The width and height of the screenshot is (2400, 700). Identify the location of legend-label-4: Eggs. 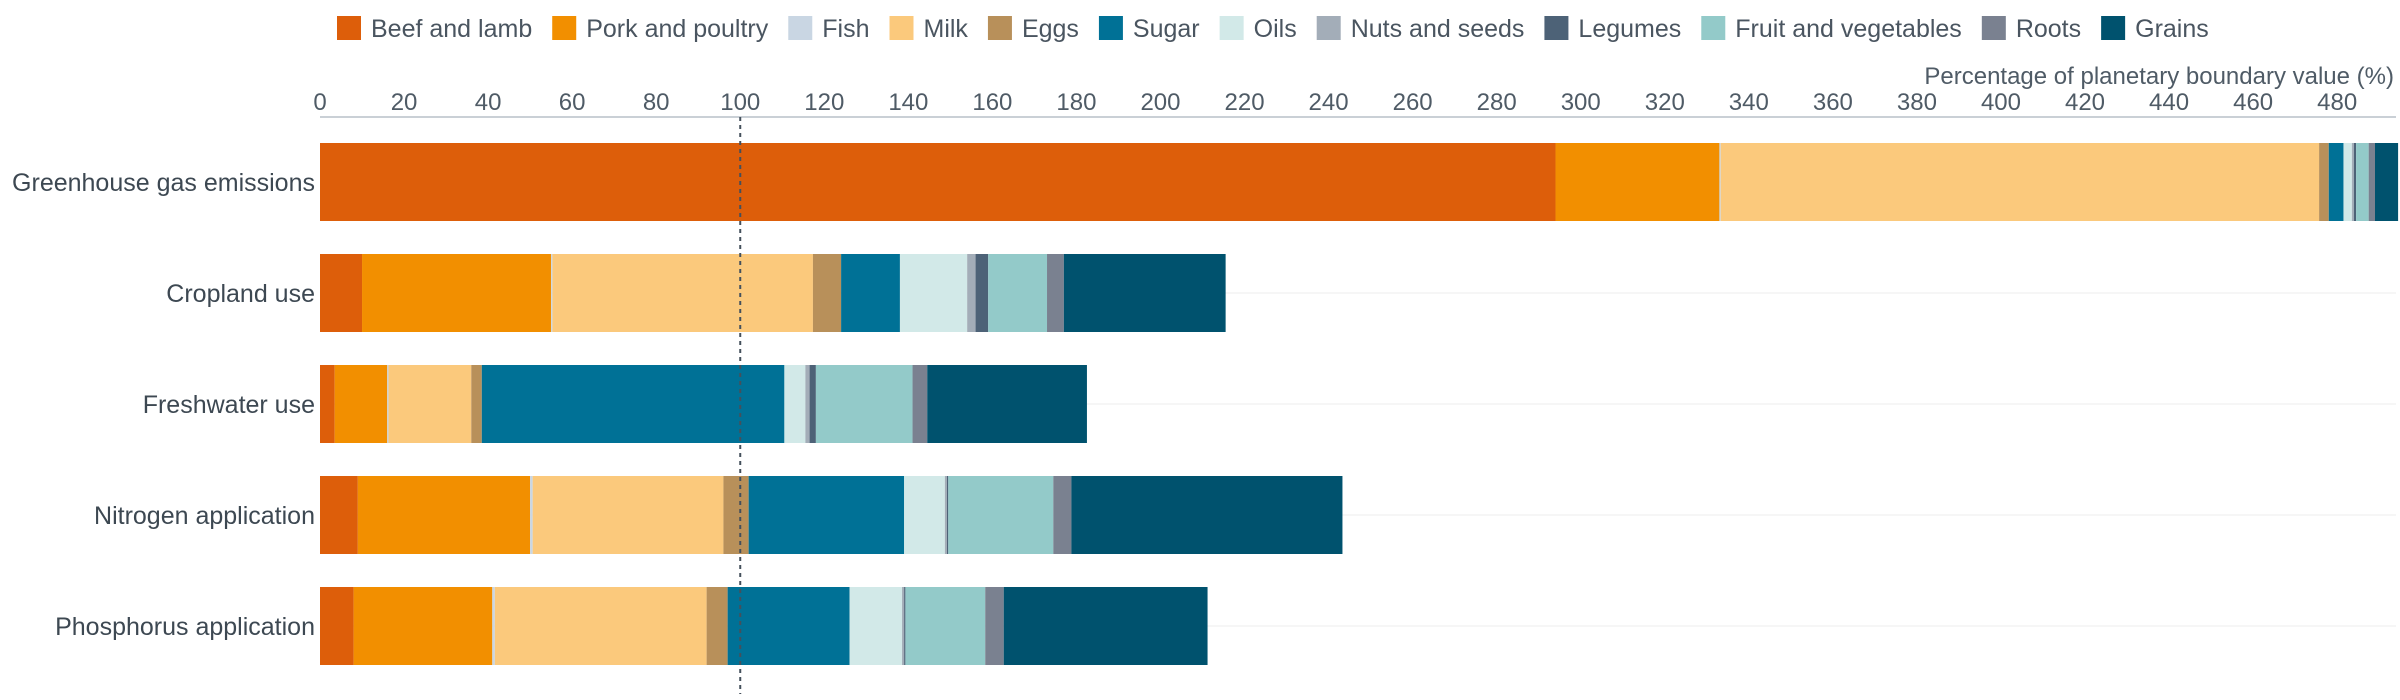
(1050, 29).